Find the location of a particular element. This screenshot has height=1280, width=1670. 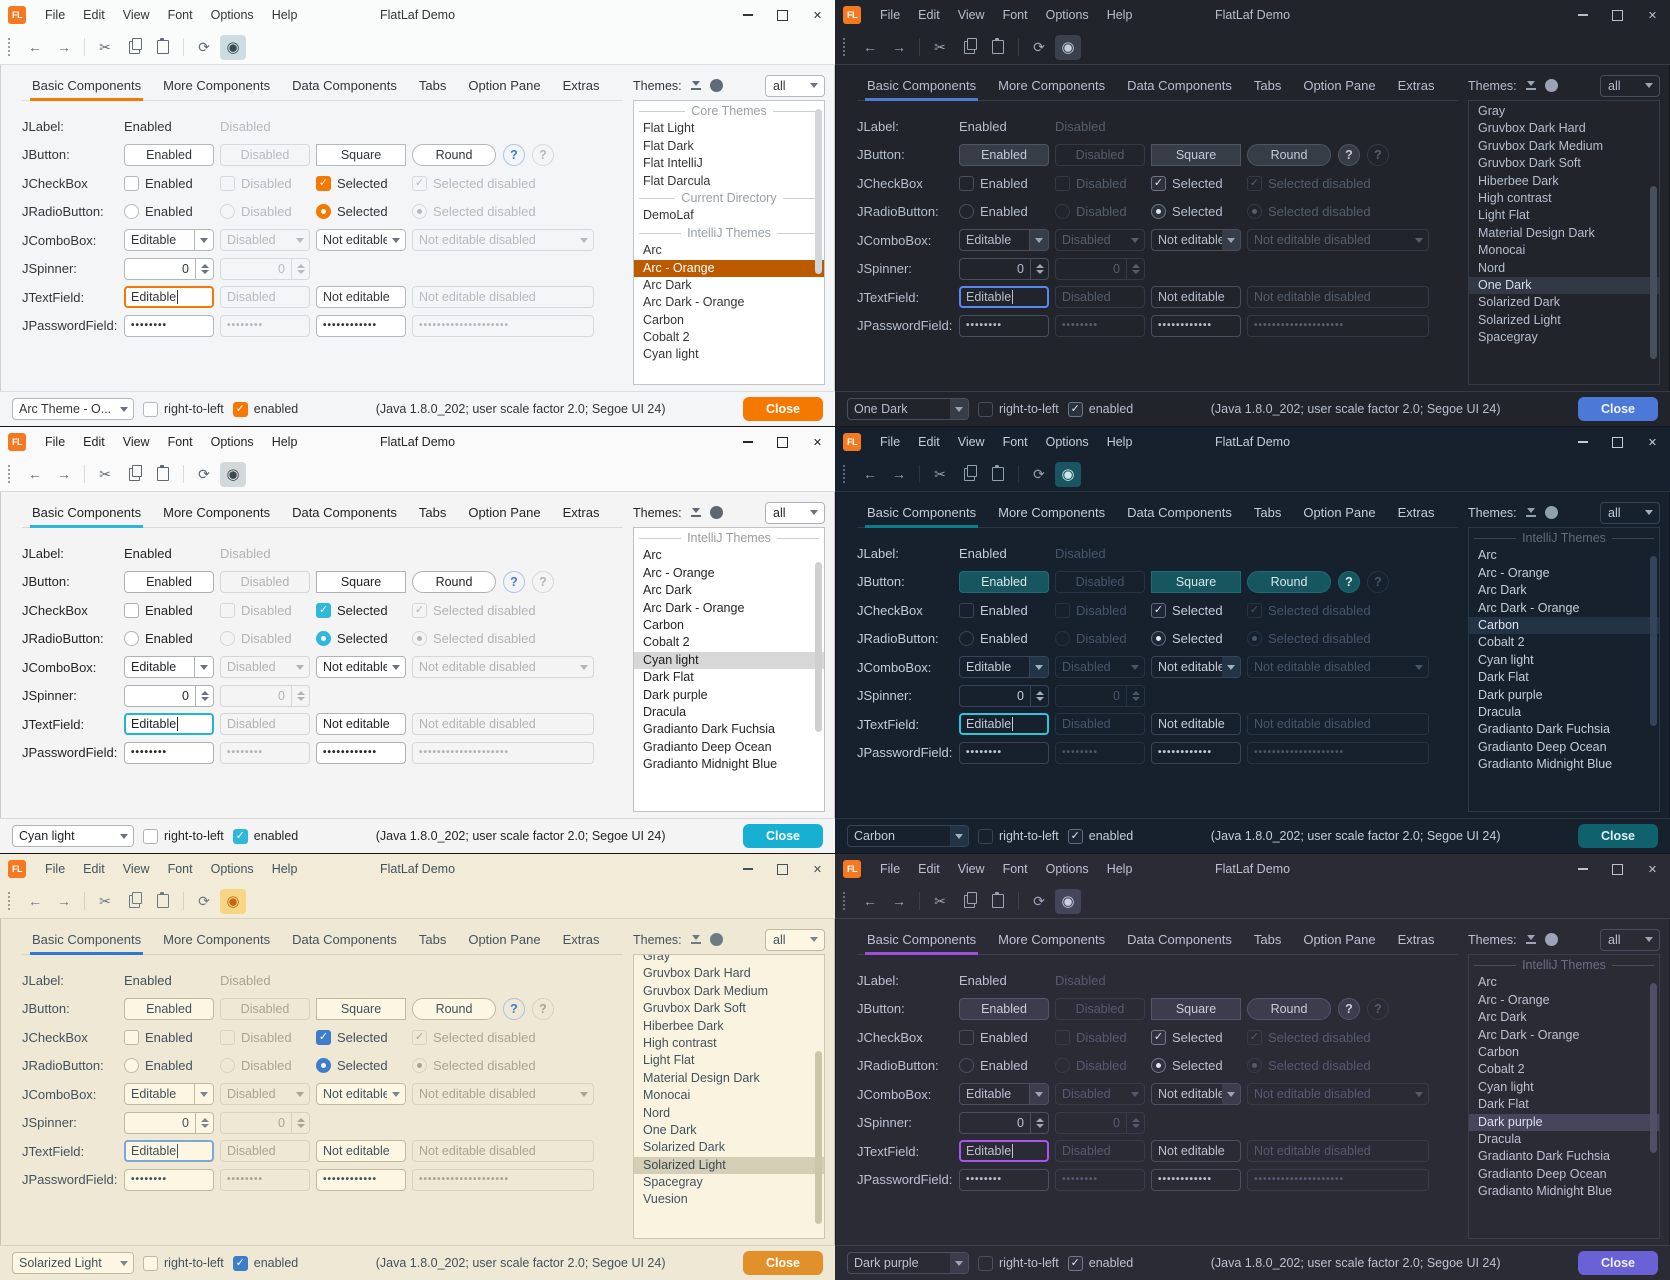

menu-help: Help is located at coordinates (284, 869).